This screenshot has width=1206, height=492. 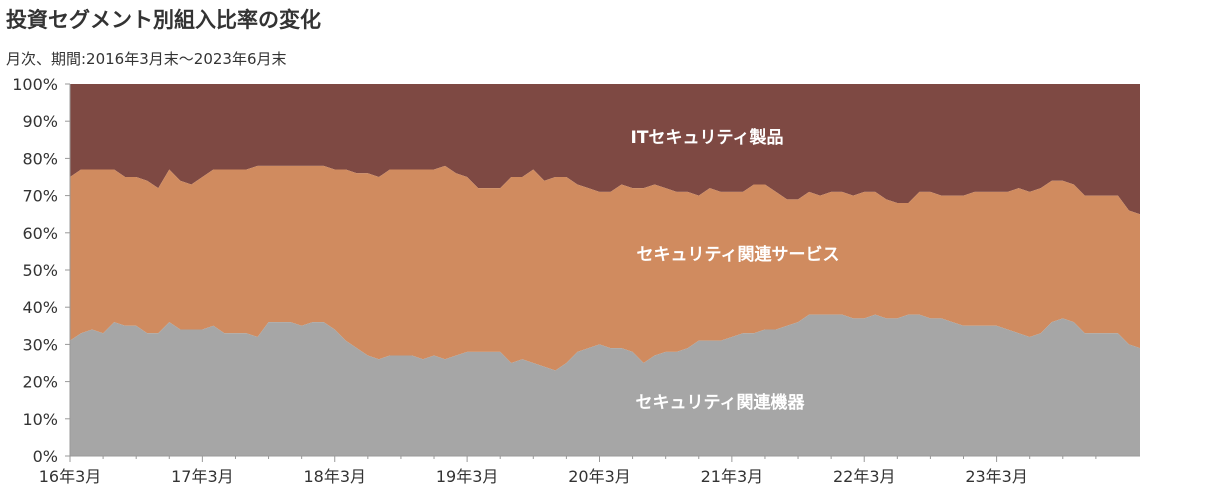 What do you see at coordinates (40, 270) in the screenshot?
I see `y-tick-label: 50%` at bounding box center [40, 270].